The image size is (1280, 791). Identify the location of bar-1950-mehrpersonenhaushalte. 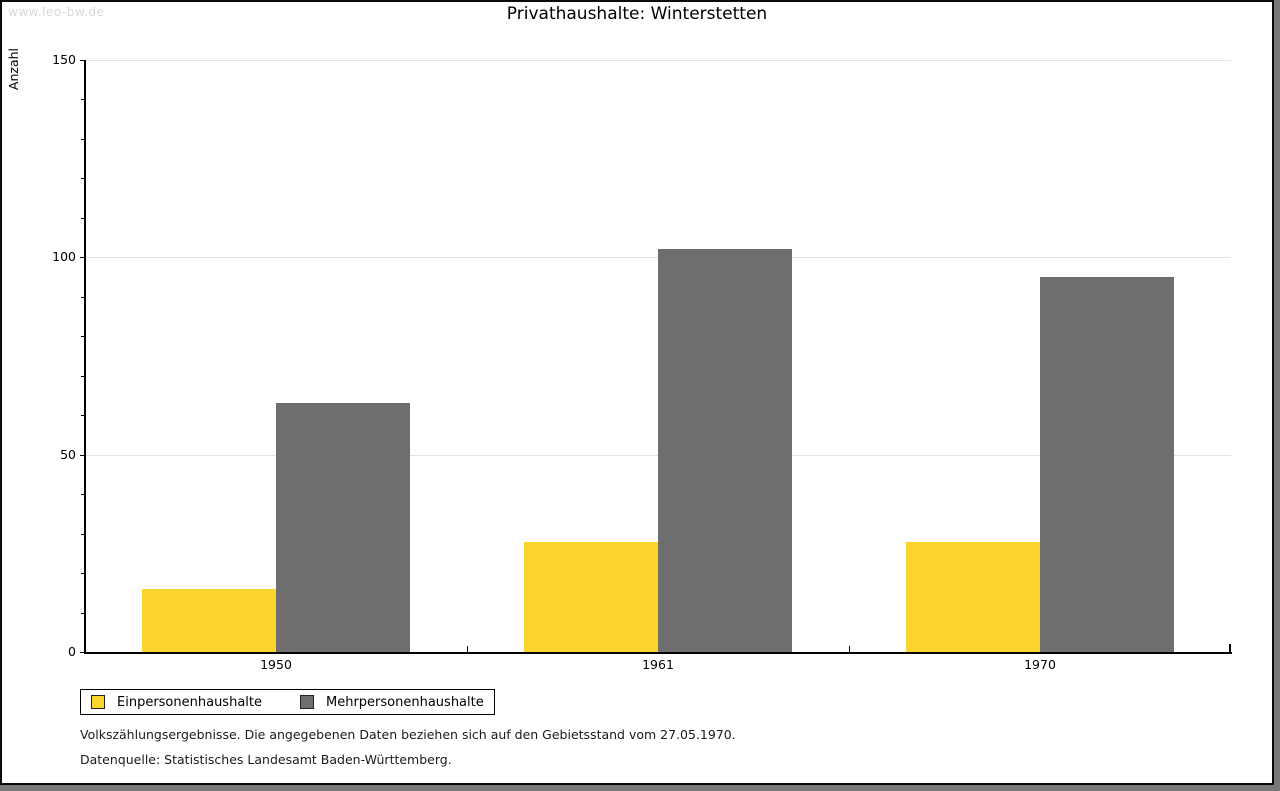
(343, 527).